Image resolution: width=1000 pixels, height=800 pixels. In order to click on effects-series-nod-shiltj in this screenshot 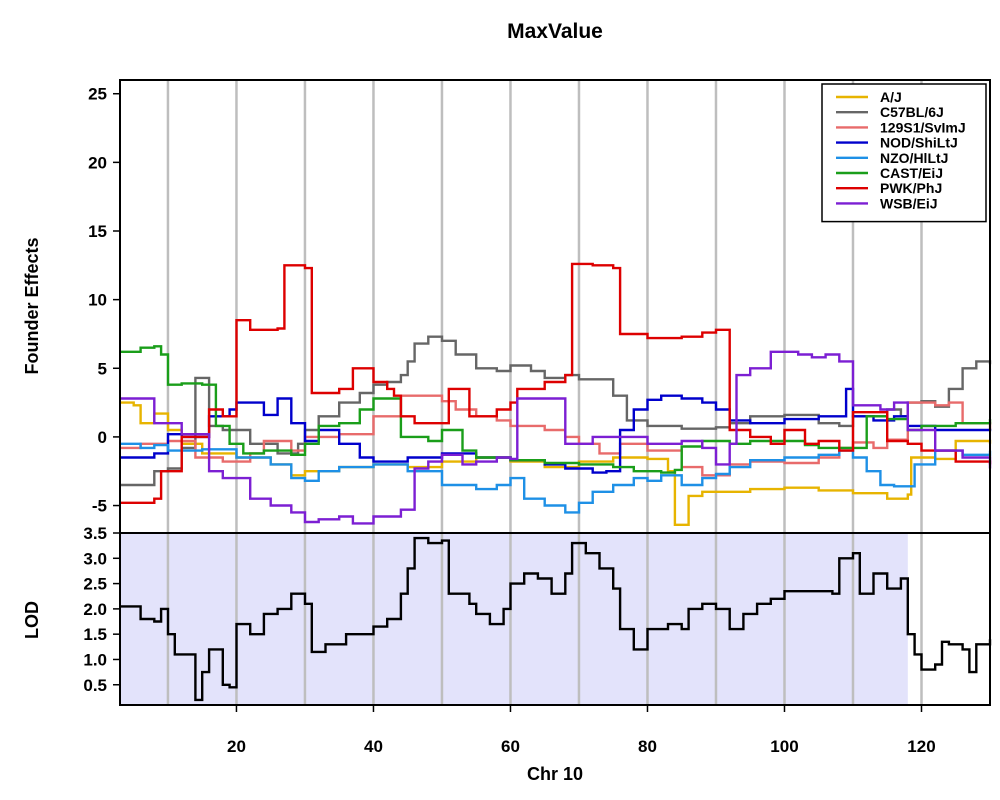, I will do `click(556, 430)`.